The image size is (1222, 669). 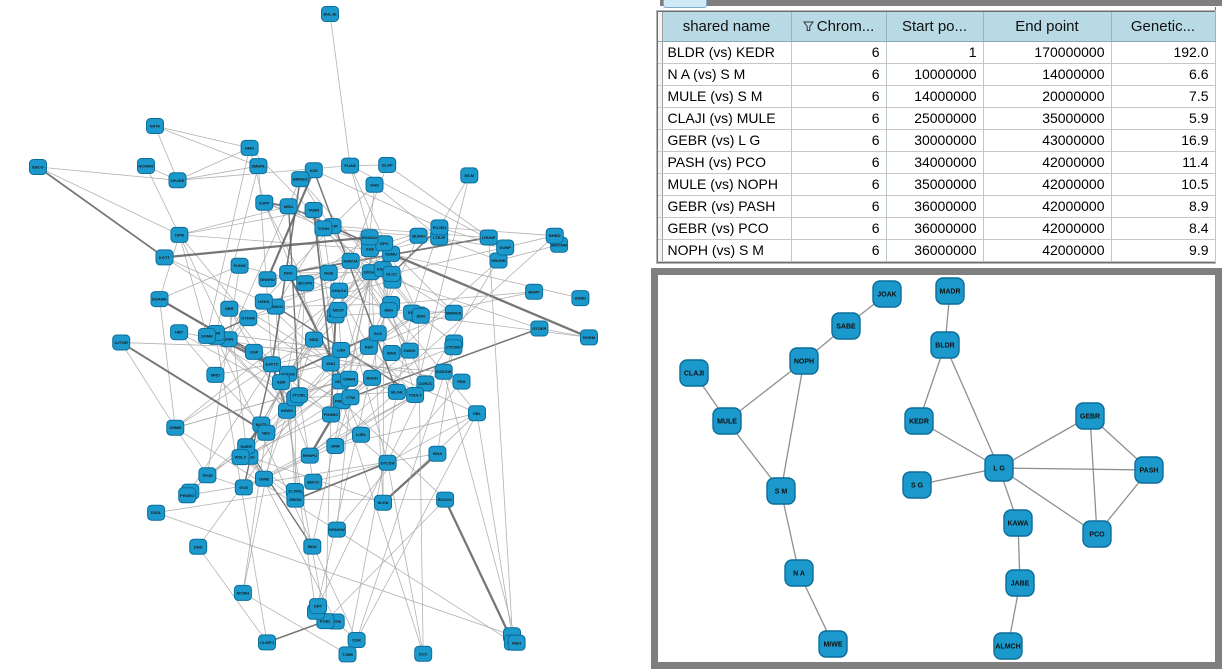 What do you see at coordinates (312, 546) in the screenshot?
I see `network-node: BDU` at bounding box center [312, 546].